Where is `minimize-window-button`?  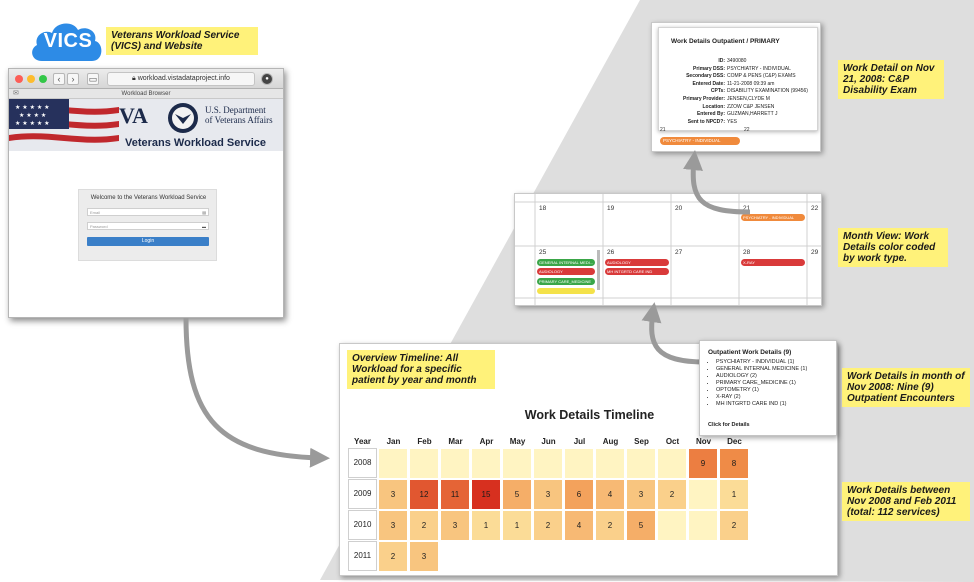
minimize-window-button is located at coordinates (31, 79).